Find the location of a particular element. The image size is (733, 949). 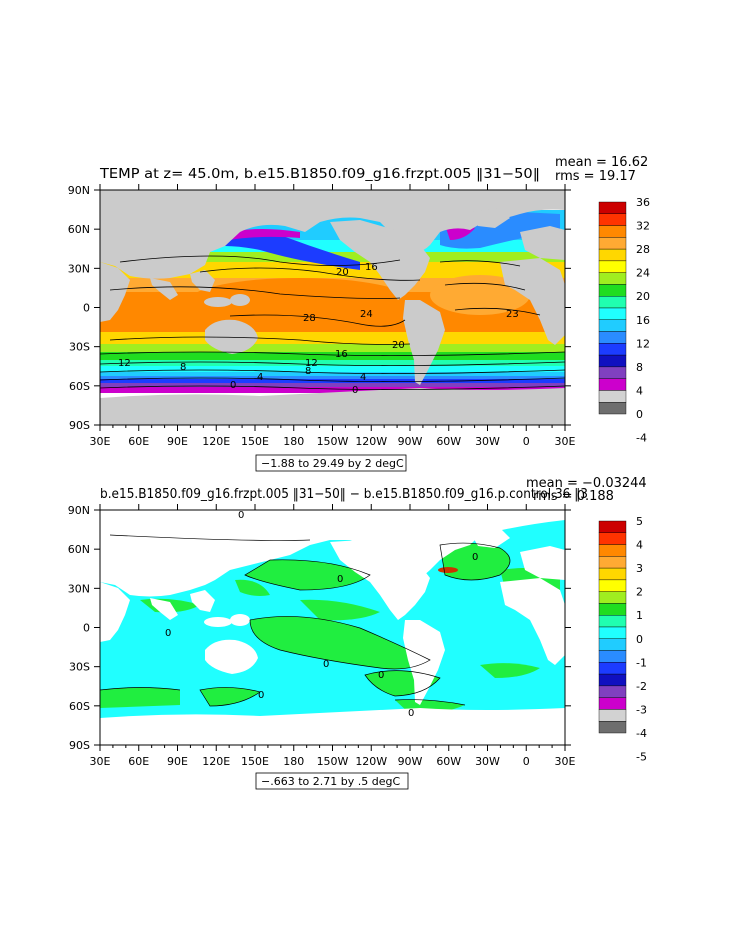

contour-label: 16 is located at coordinates (341, 354).